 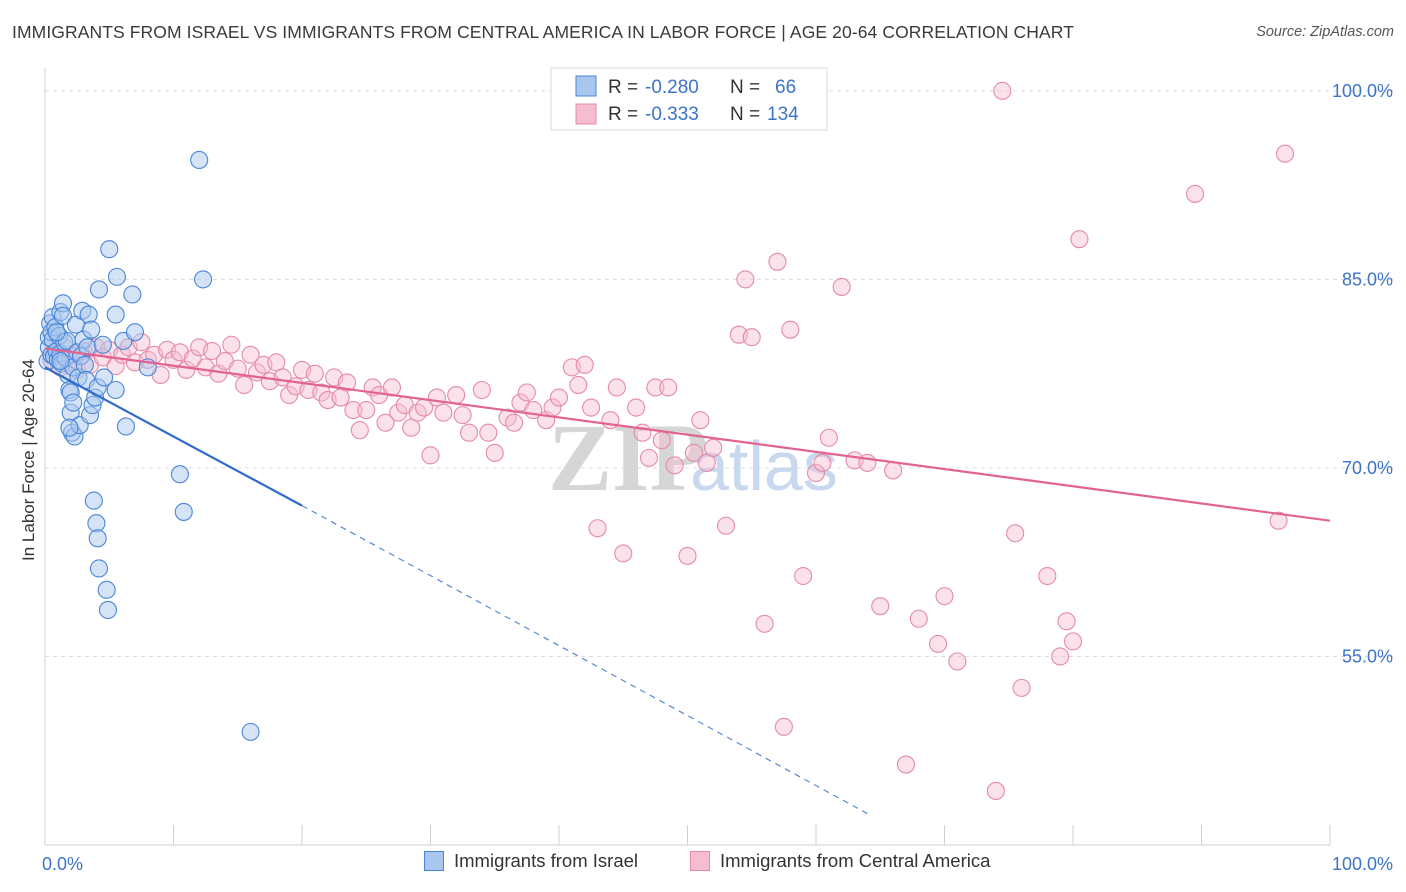 I want to click on y-tick-label-1: 70.0%, so click(x=1367, y=468).